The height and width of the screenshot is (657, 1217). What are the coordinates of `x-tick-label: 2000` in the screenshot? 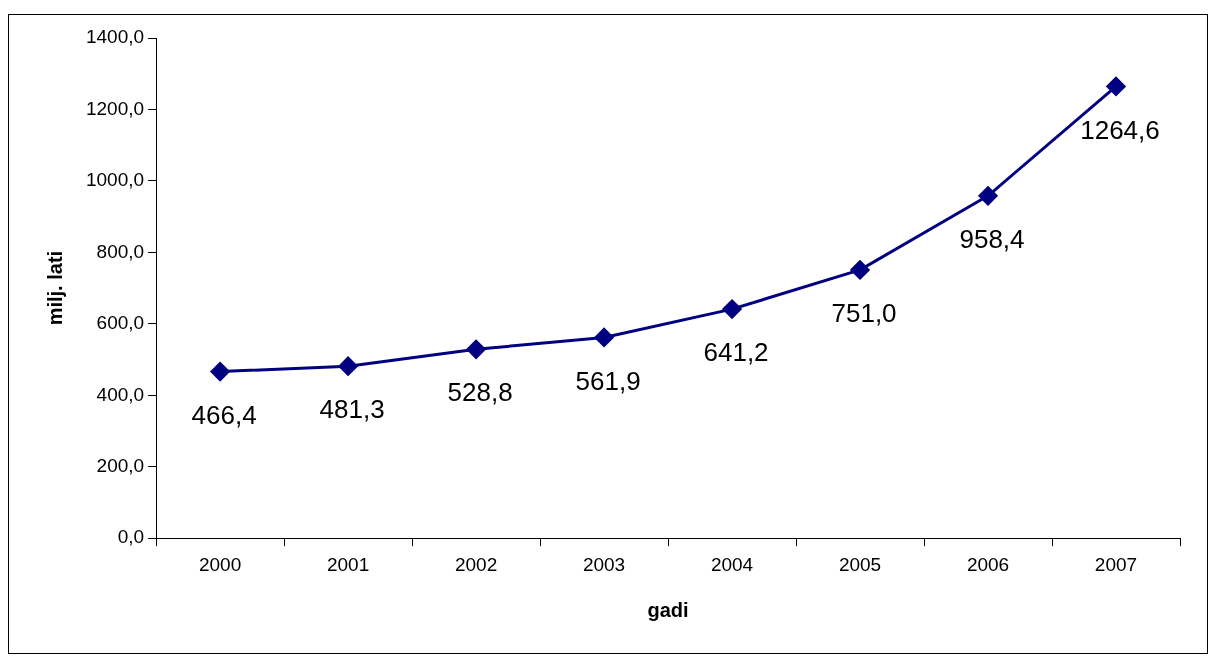 It's located at (220, 564).